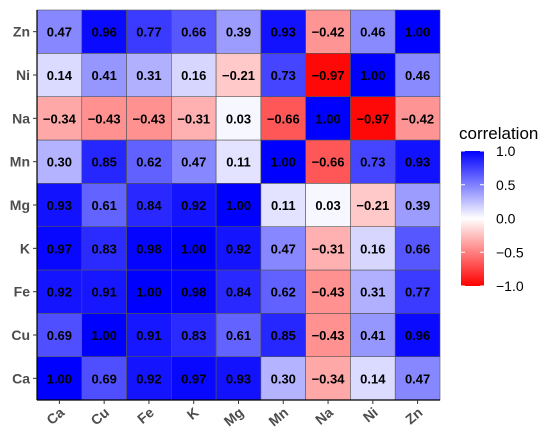 The image size is (550, 442). I want to click on heatmap-cell-ni-fe, so click(149, 75).